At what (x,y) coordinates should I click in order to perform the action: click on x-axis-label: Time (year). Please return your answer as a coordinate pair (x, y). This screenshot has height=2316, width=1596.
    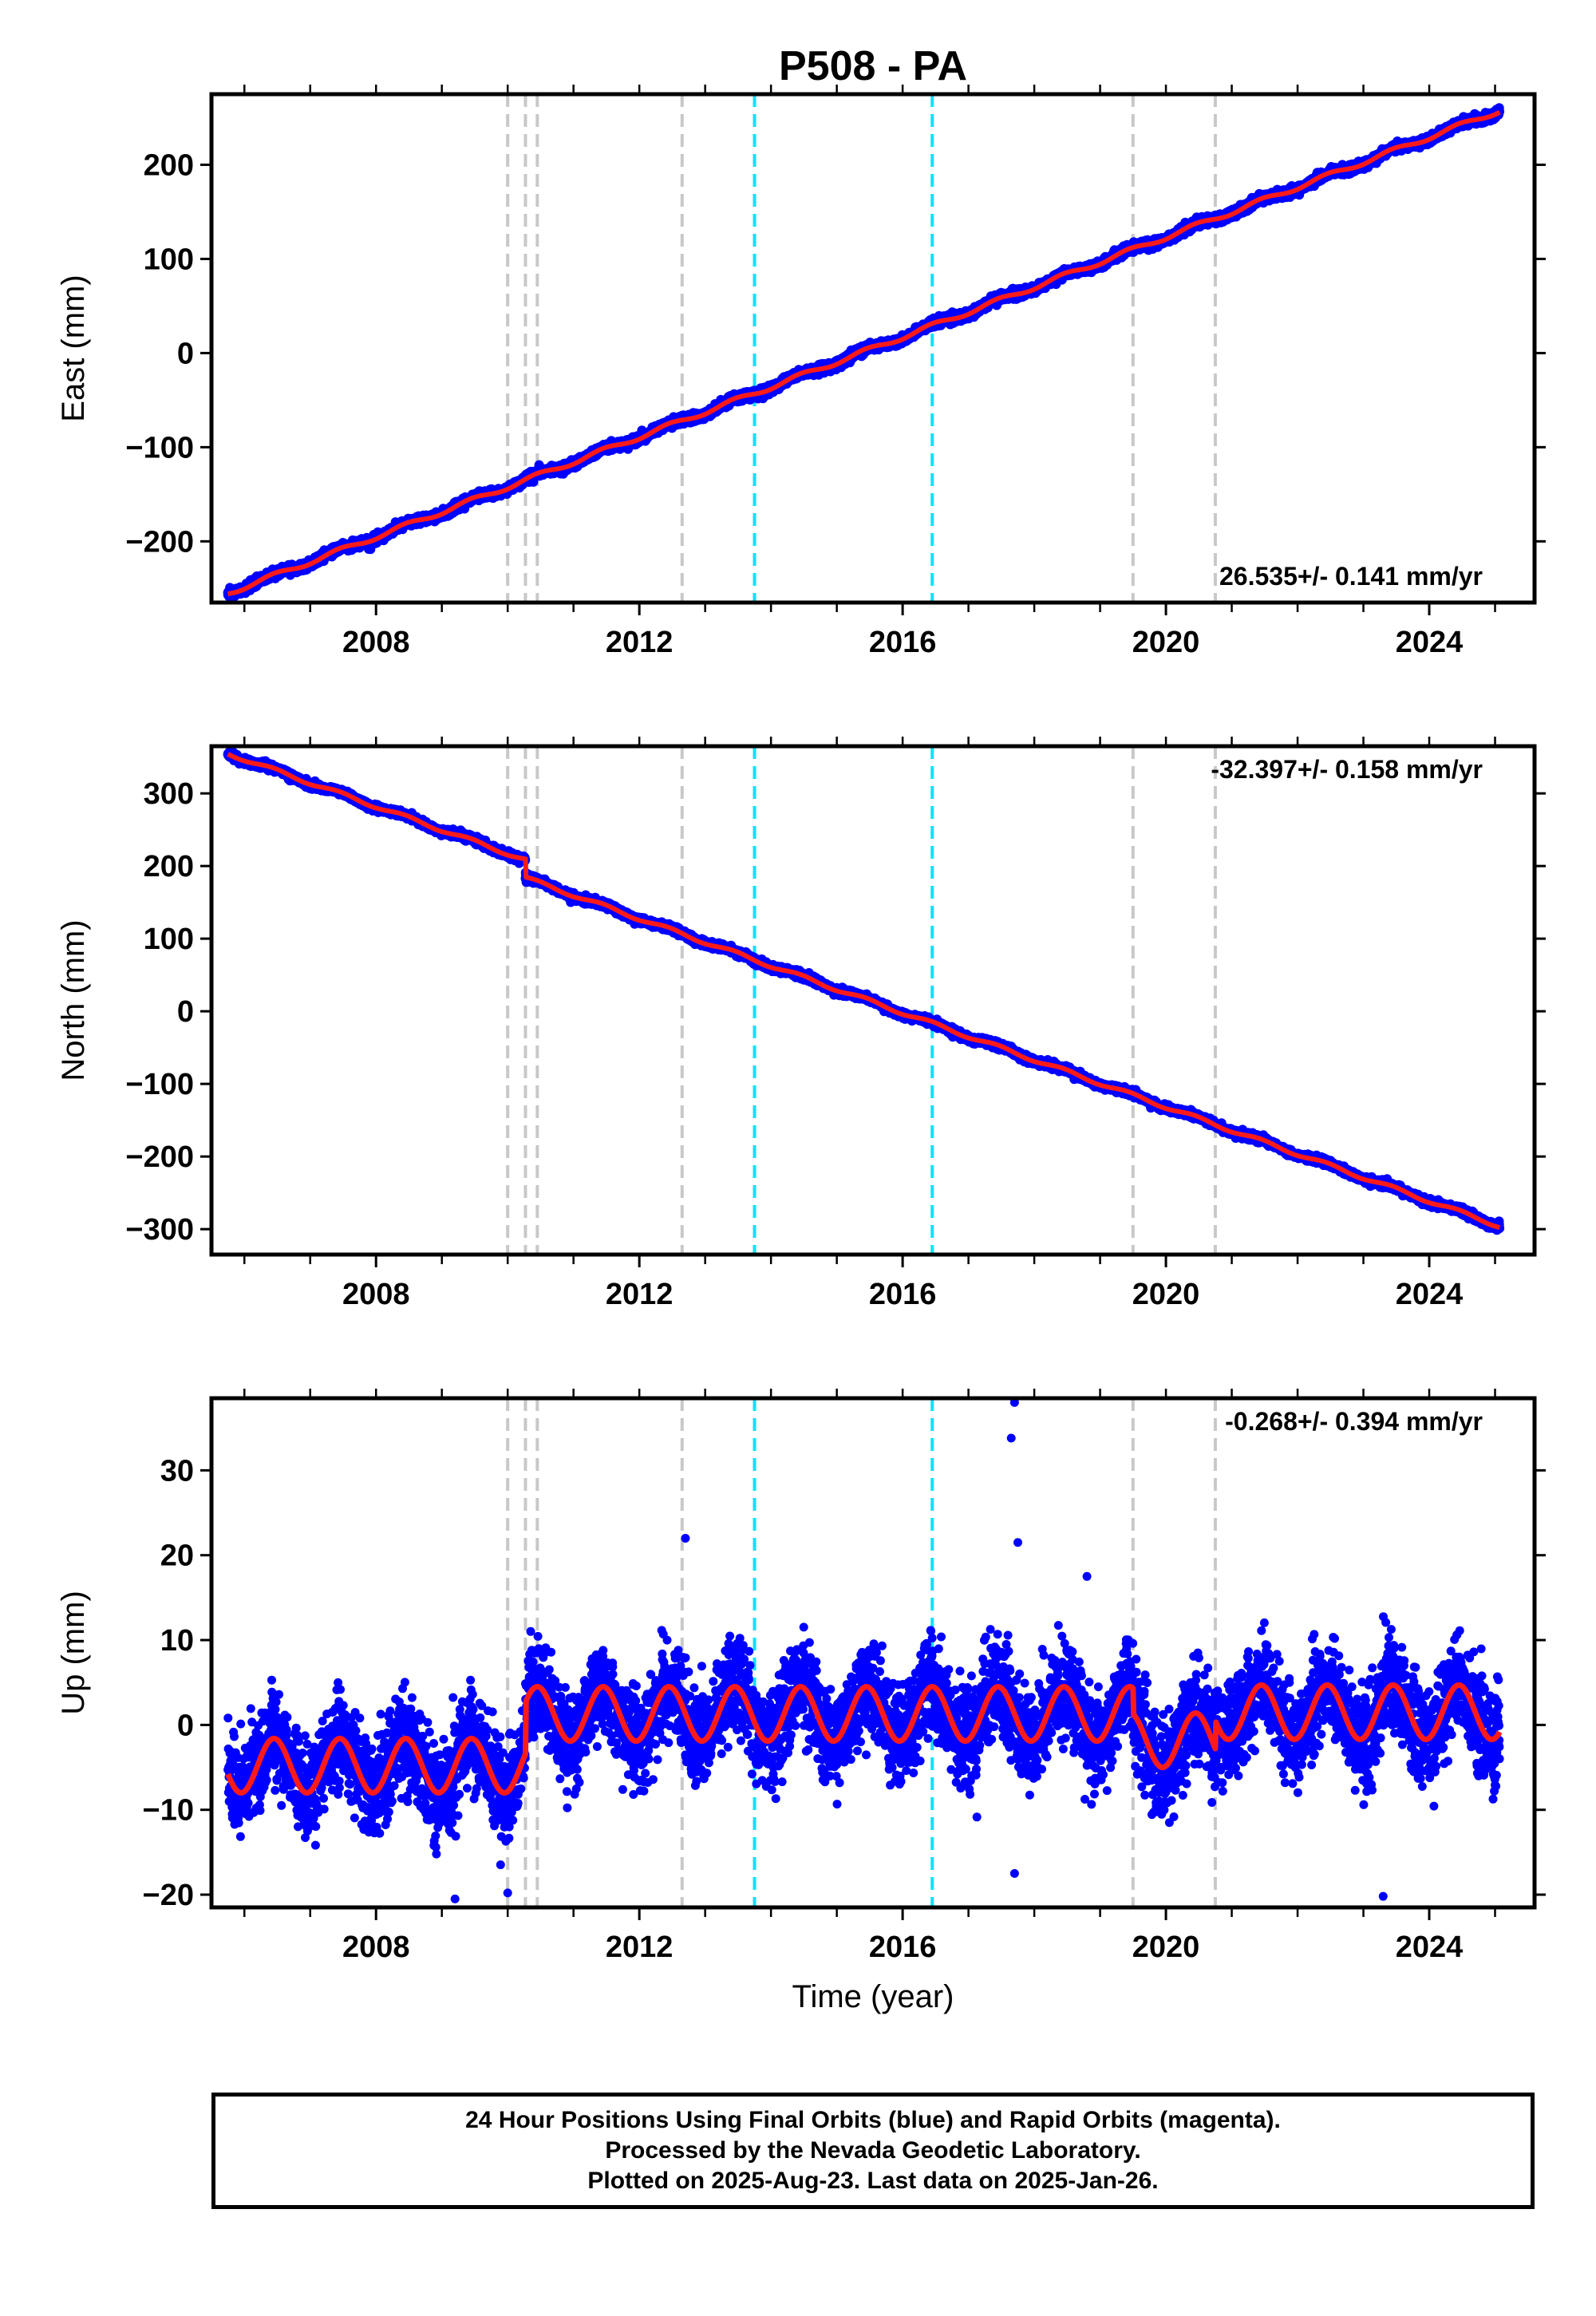
    Looking at the image, I should click on (873, 1996).